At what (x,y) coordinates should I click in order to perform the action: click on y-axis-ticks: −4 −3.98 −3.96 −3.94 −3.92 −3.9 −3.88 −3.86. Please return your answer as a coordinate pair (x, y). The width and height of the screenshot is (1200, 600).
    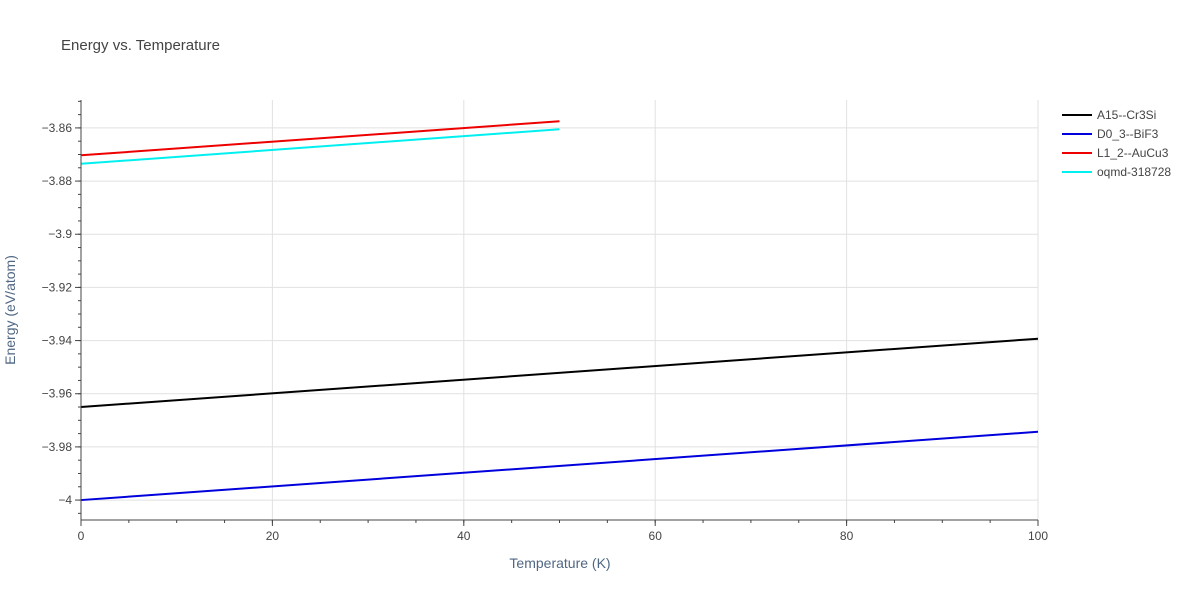
    Looking at the image, I should click on (61, 307).